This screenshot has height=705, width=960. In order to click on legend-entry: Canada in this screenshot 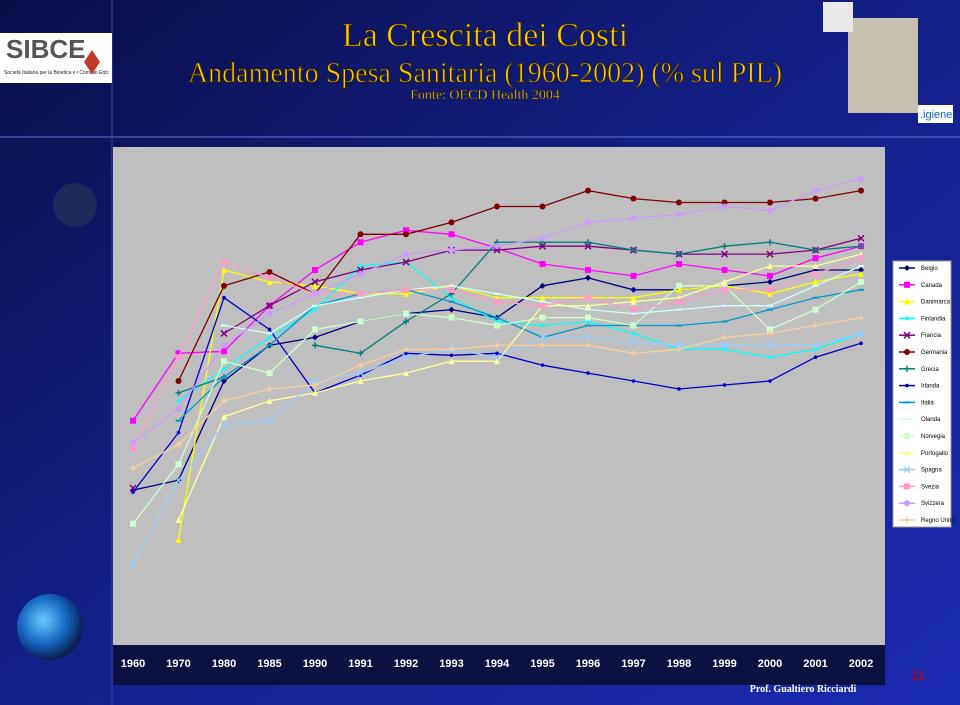, I will do `click(921, 285)`.